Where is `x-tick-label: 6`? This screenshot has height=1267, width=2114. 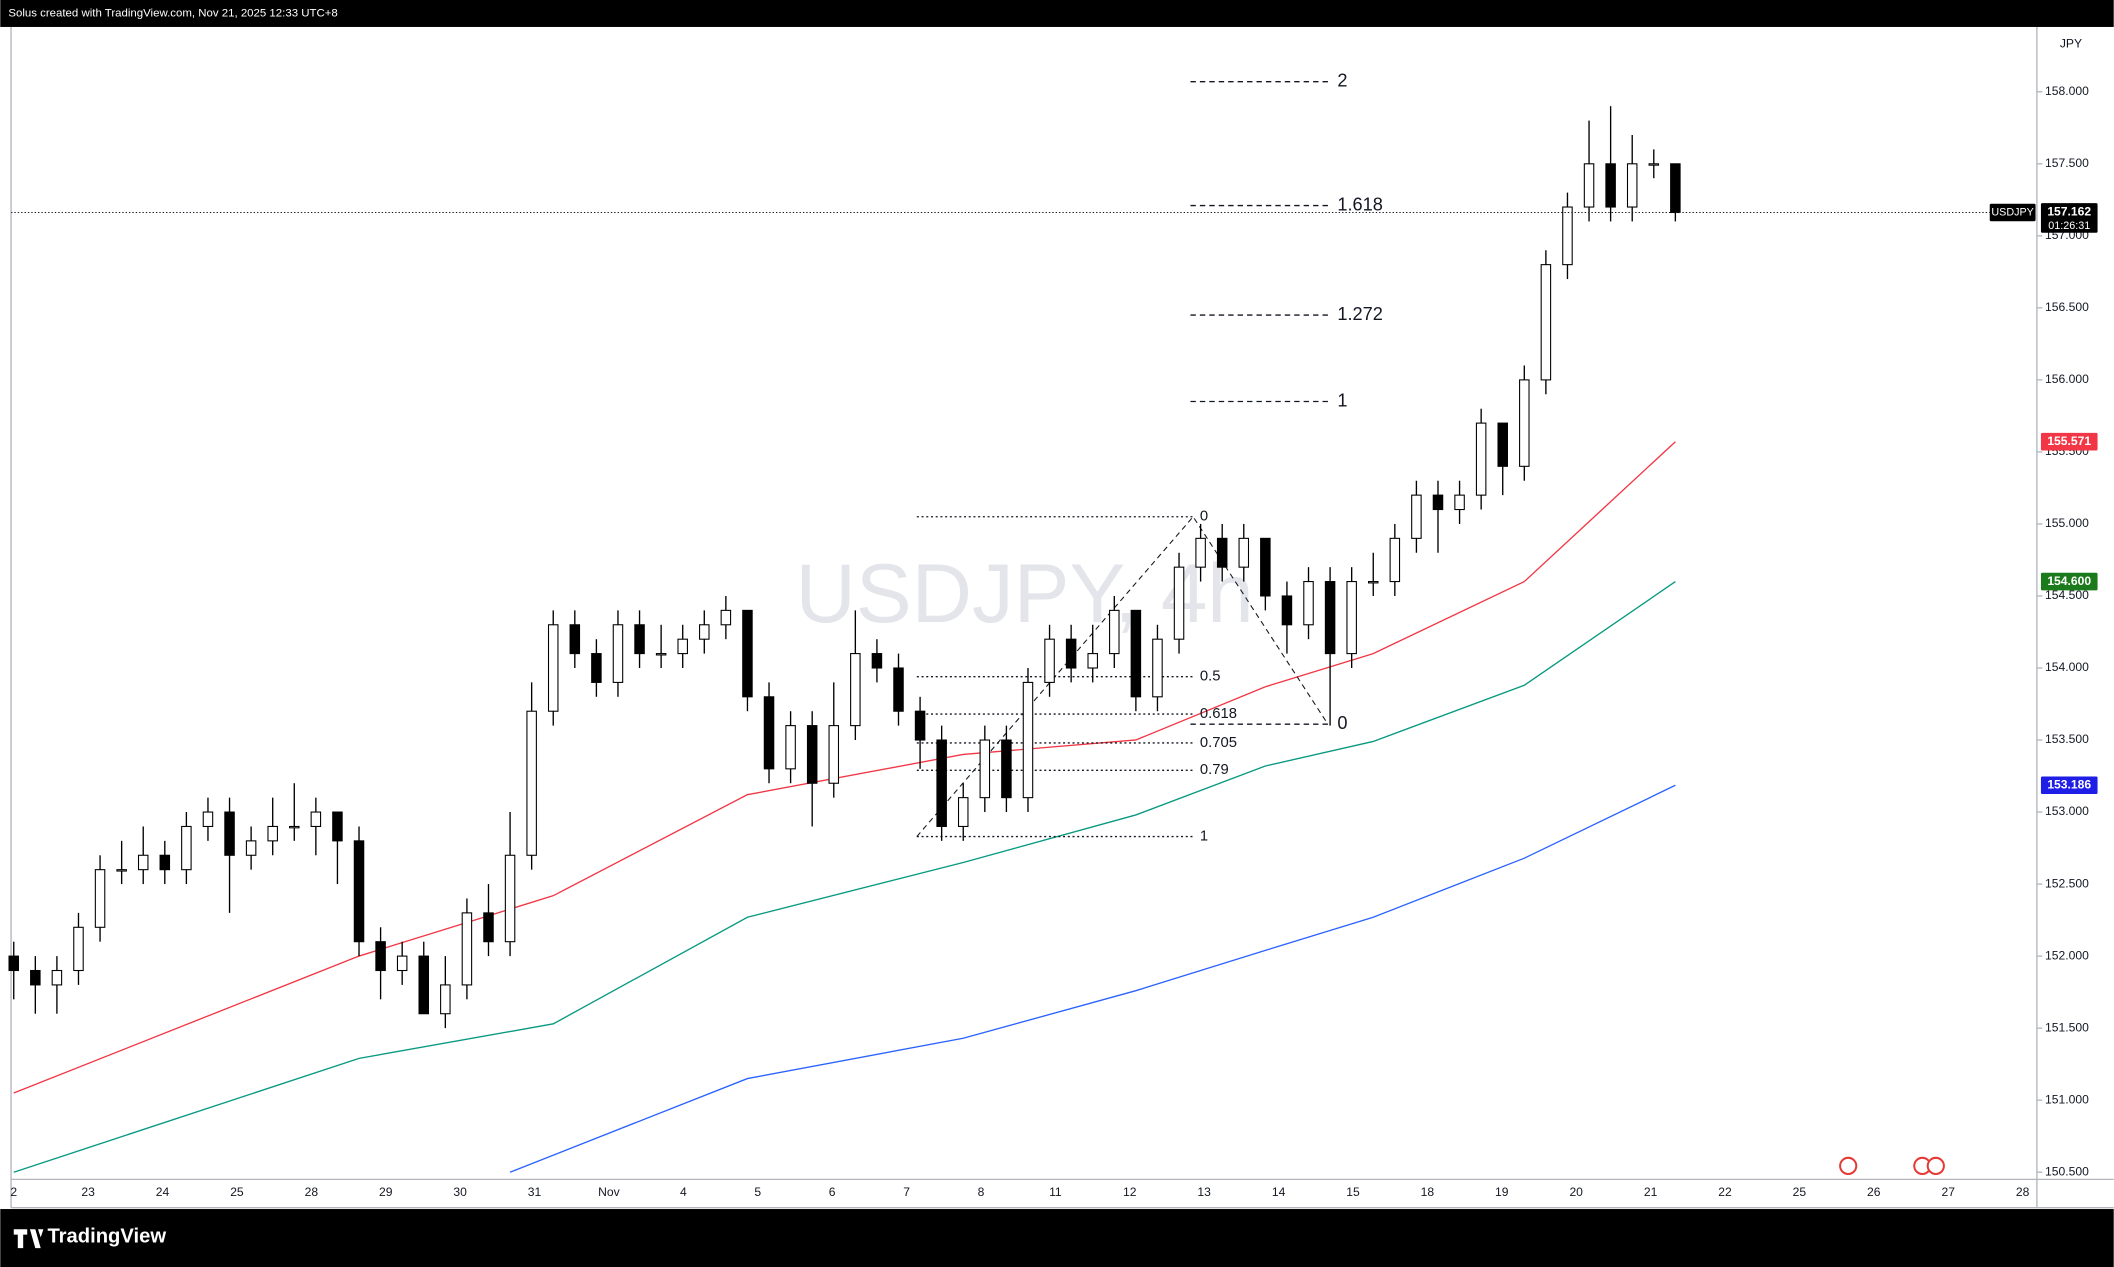
x-tick-label: 6 is located at coordinates (832, 1192).